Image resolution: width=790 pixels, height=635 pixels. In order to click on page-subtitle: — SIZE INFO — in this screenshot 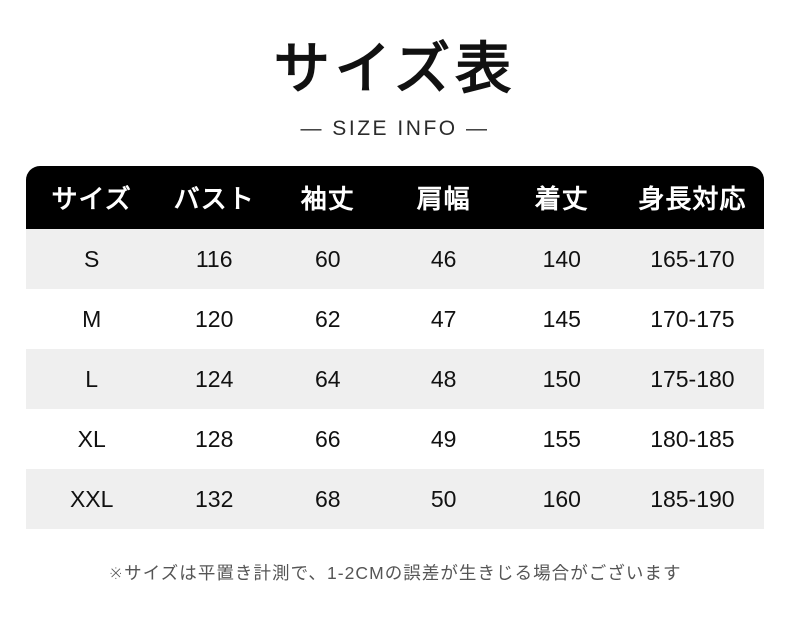, I will do `click(395, 128)`.